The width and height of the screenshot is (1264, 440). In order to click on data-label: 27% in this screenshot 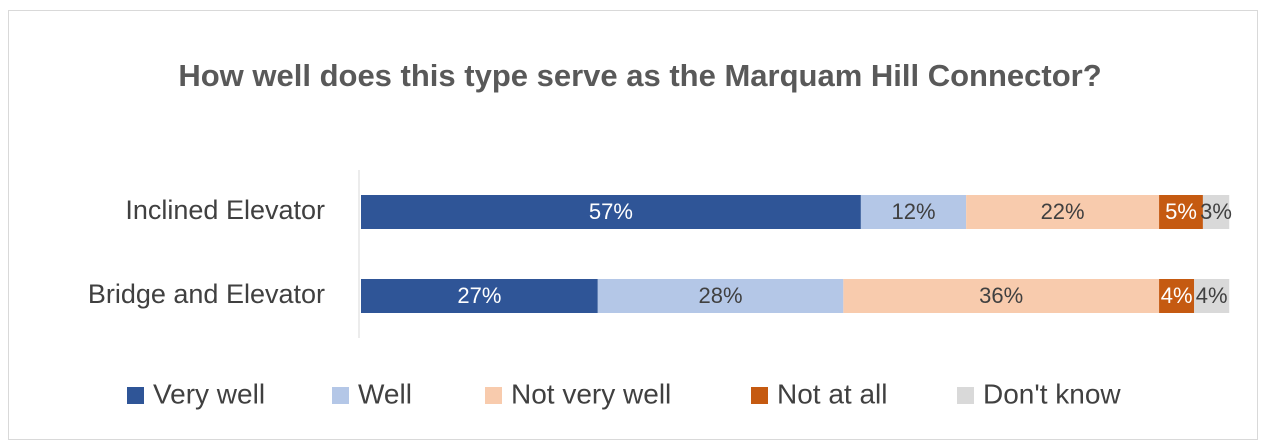, I will do `click(479, 295)`.